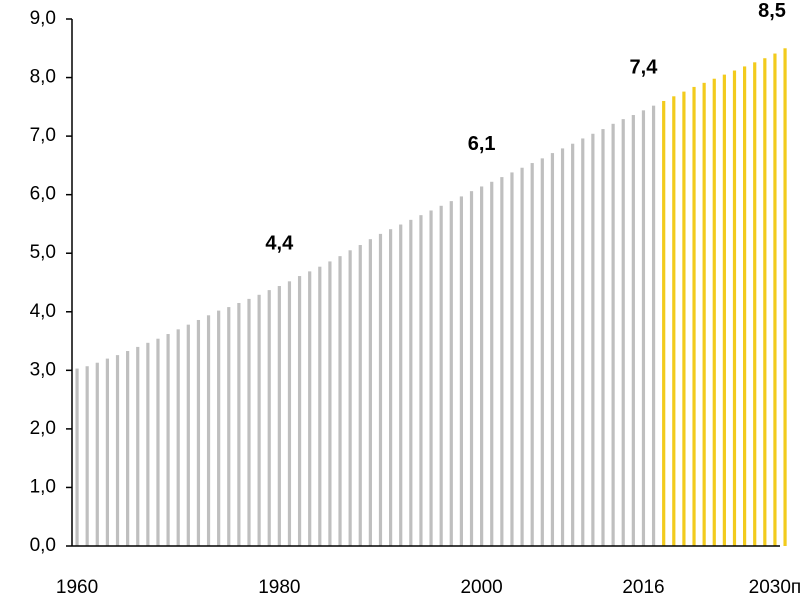  What do you see at coordinates (482, 144) in the screenshot?
I see `data-label: 6,1` at bounding box center [482, 144].